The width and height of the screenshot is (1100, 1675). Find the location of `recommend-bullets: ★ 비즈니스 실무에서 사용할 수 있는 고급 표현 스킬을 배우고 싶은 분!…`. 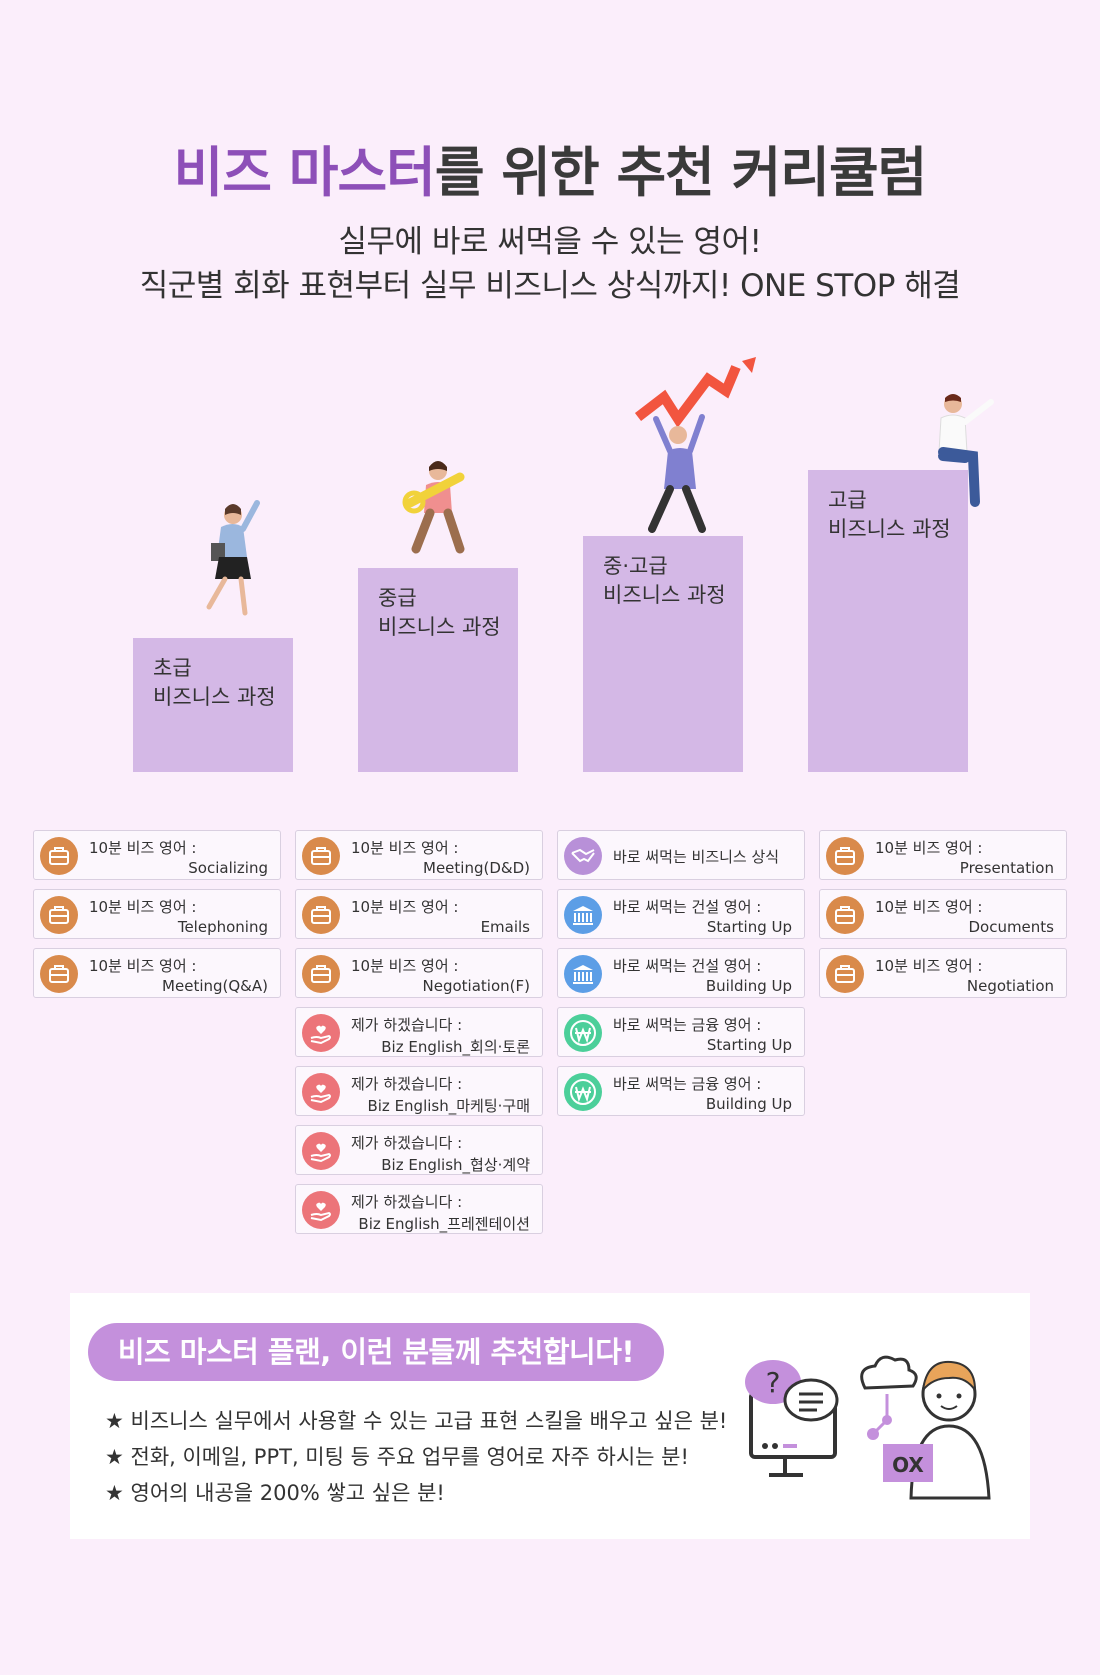

recommend-bullets: ★ 비즈니스 실무에서 사용할 수 있는 고급 표현 스킬을 배우고 싶은 분!… is located at coordinates (416, 1457).